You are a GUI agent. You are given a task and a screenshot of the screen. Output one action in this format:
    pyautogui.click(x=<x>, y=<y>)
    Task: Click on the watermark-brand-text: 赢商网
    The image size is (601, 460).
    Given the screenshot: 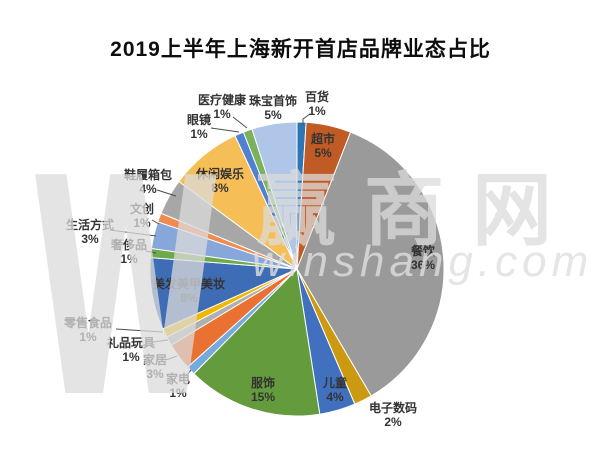 What is the action you would take?
    pyautogui.click(x=418, y=210)
    